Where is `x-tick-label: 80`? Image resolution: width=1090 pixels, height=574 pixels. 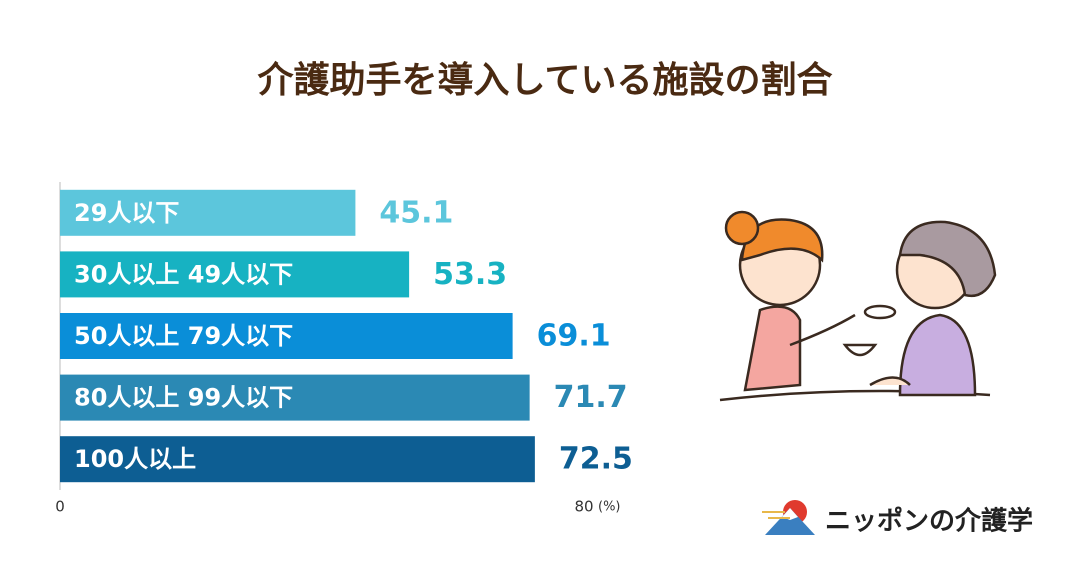 x-tick-label: 80 is located at coordinates (583, 507).